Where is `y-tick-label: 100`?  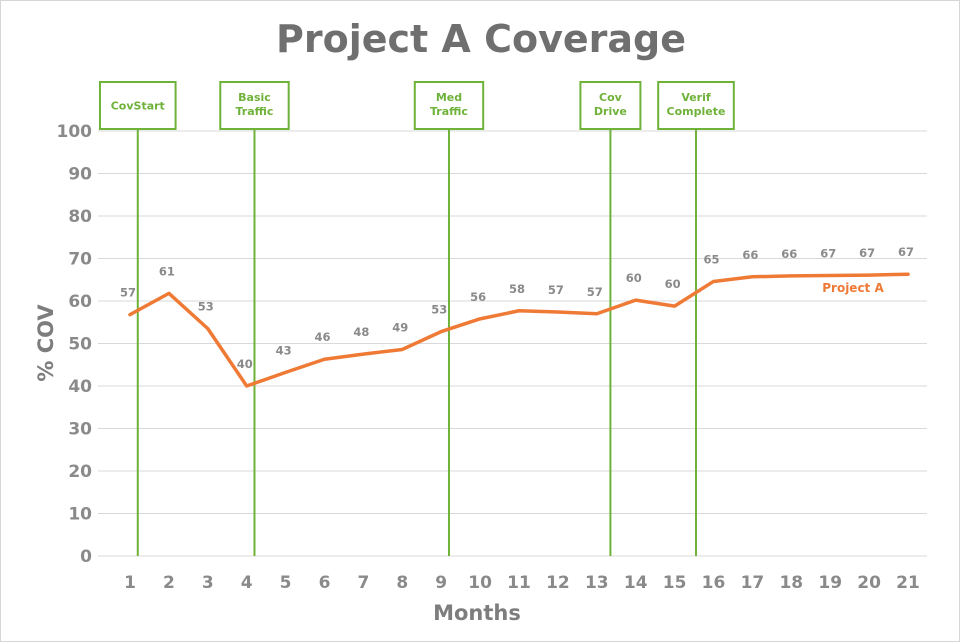
y-tick-label: 100 is located at coordinates (75, 132).